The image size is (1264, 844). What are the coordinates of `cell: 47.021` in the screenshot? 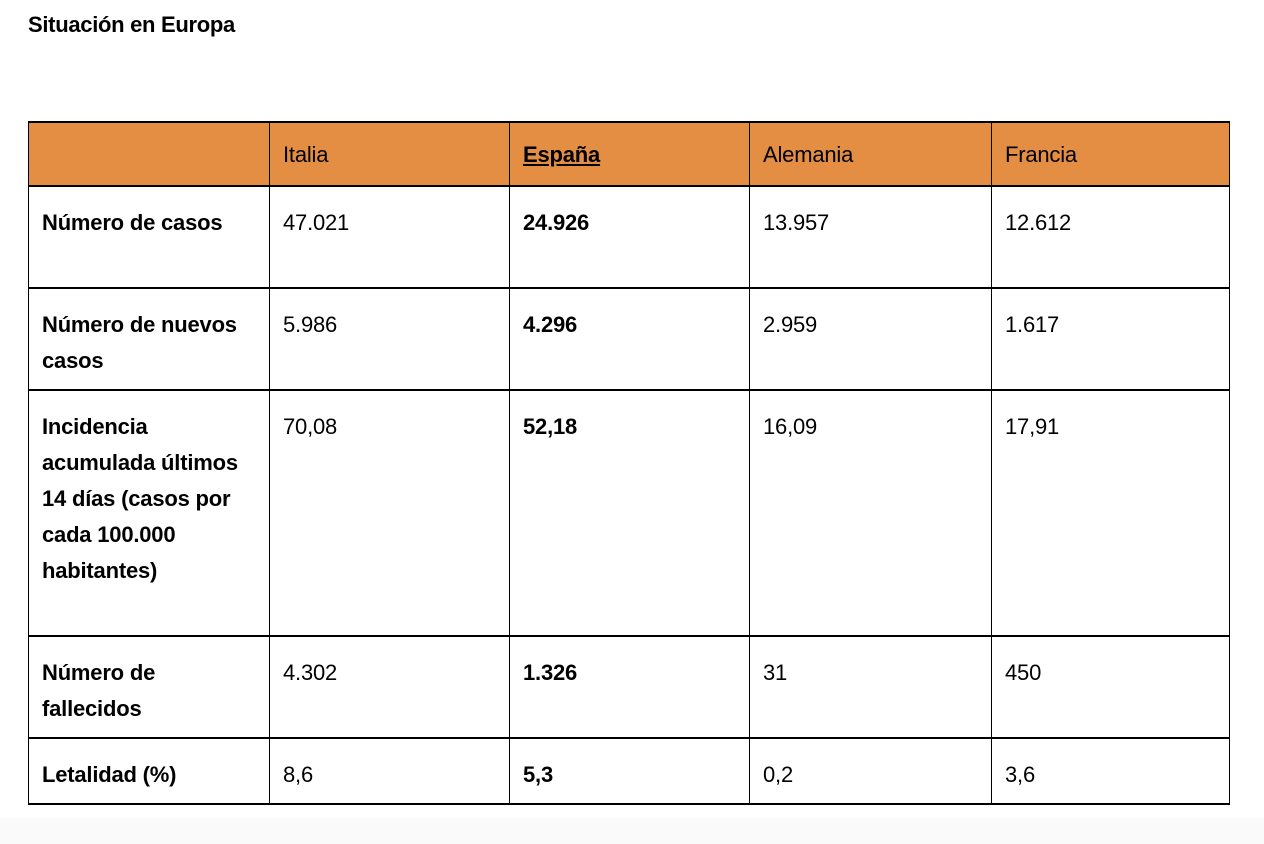 It's located at (389, 237).